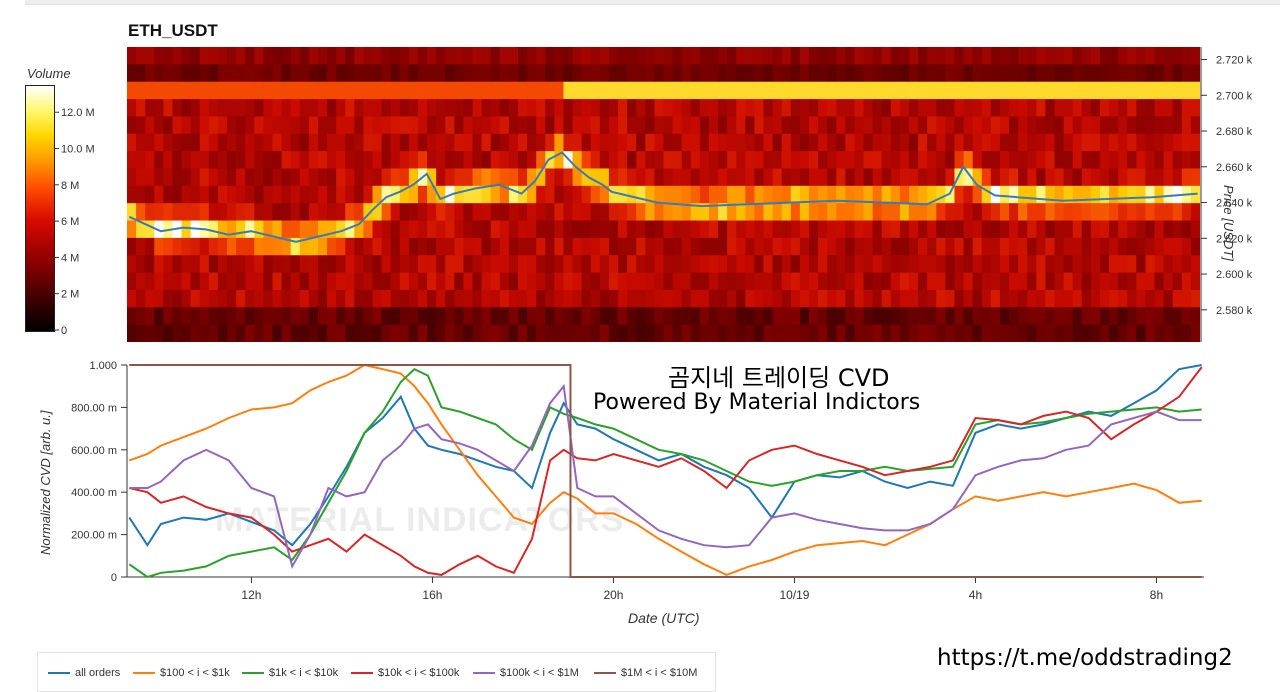 The height and width of the screenshot is (692, 1280). Describe the element at coordinates (663, 197) in the screenshot. I see `price-line` at that location.